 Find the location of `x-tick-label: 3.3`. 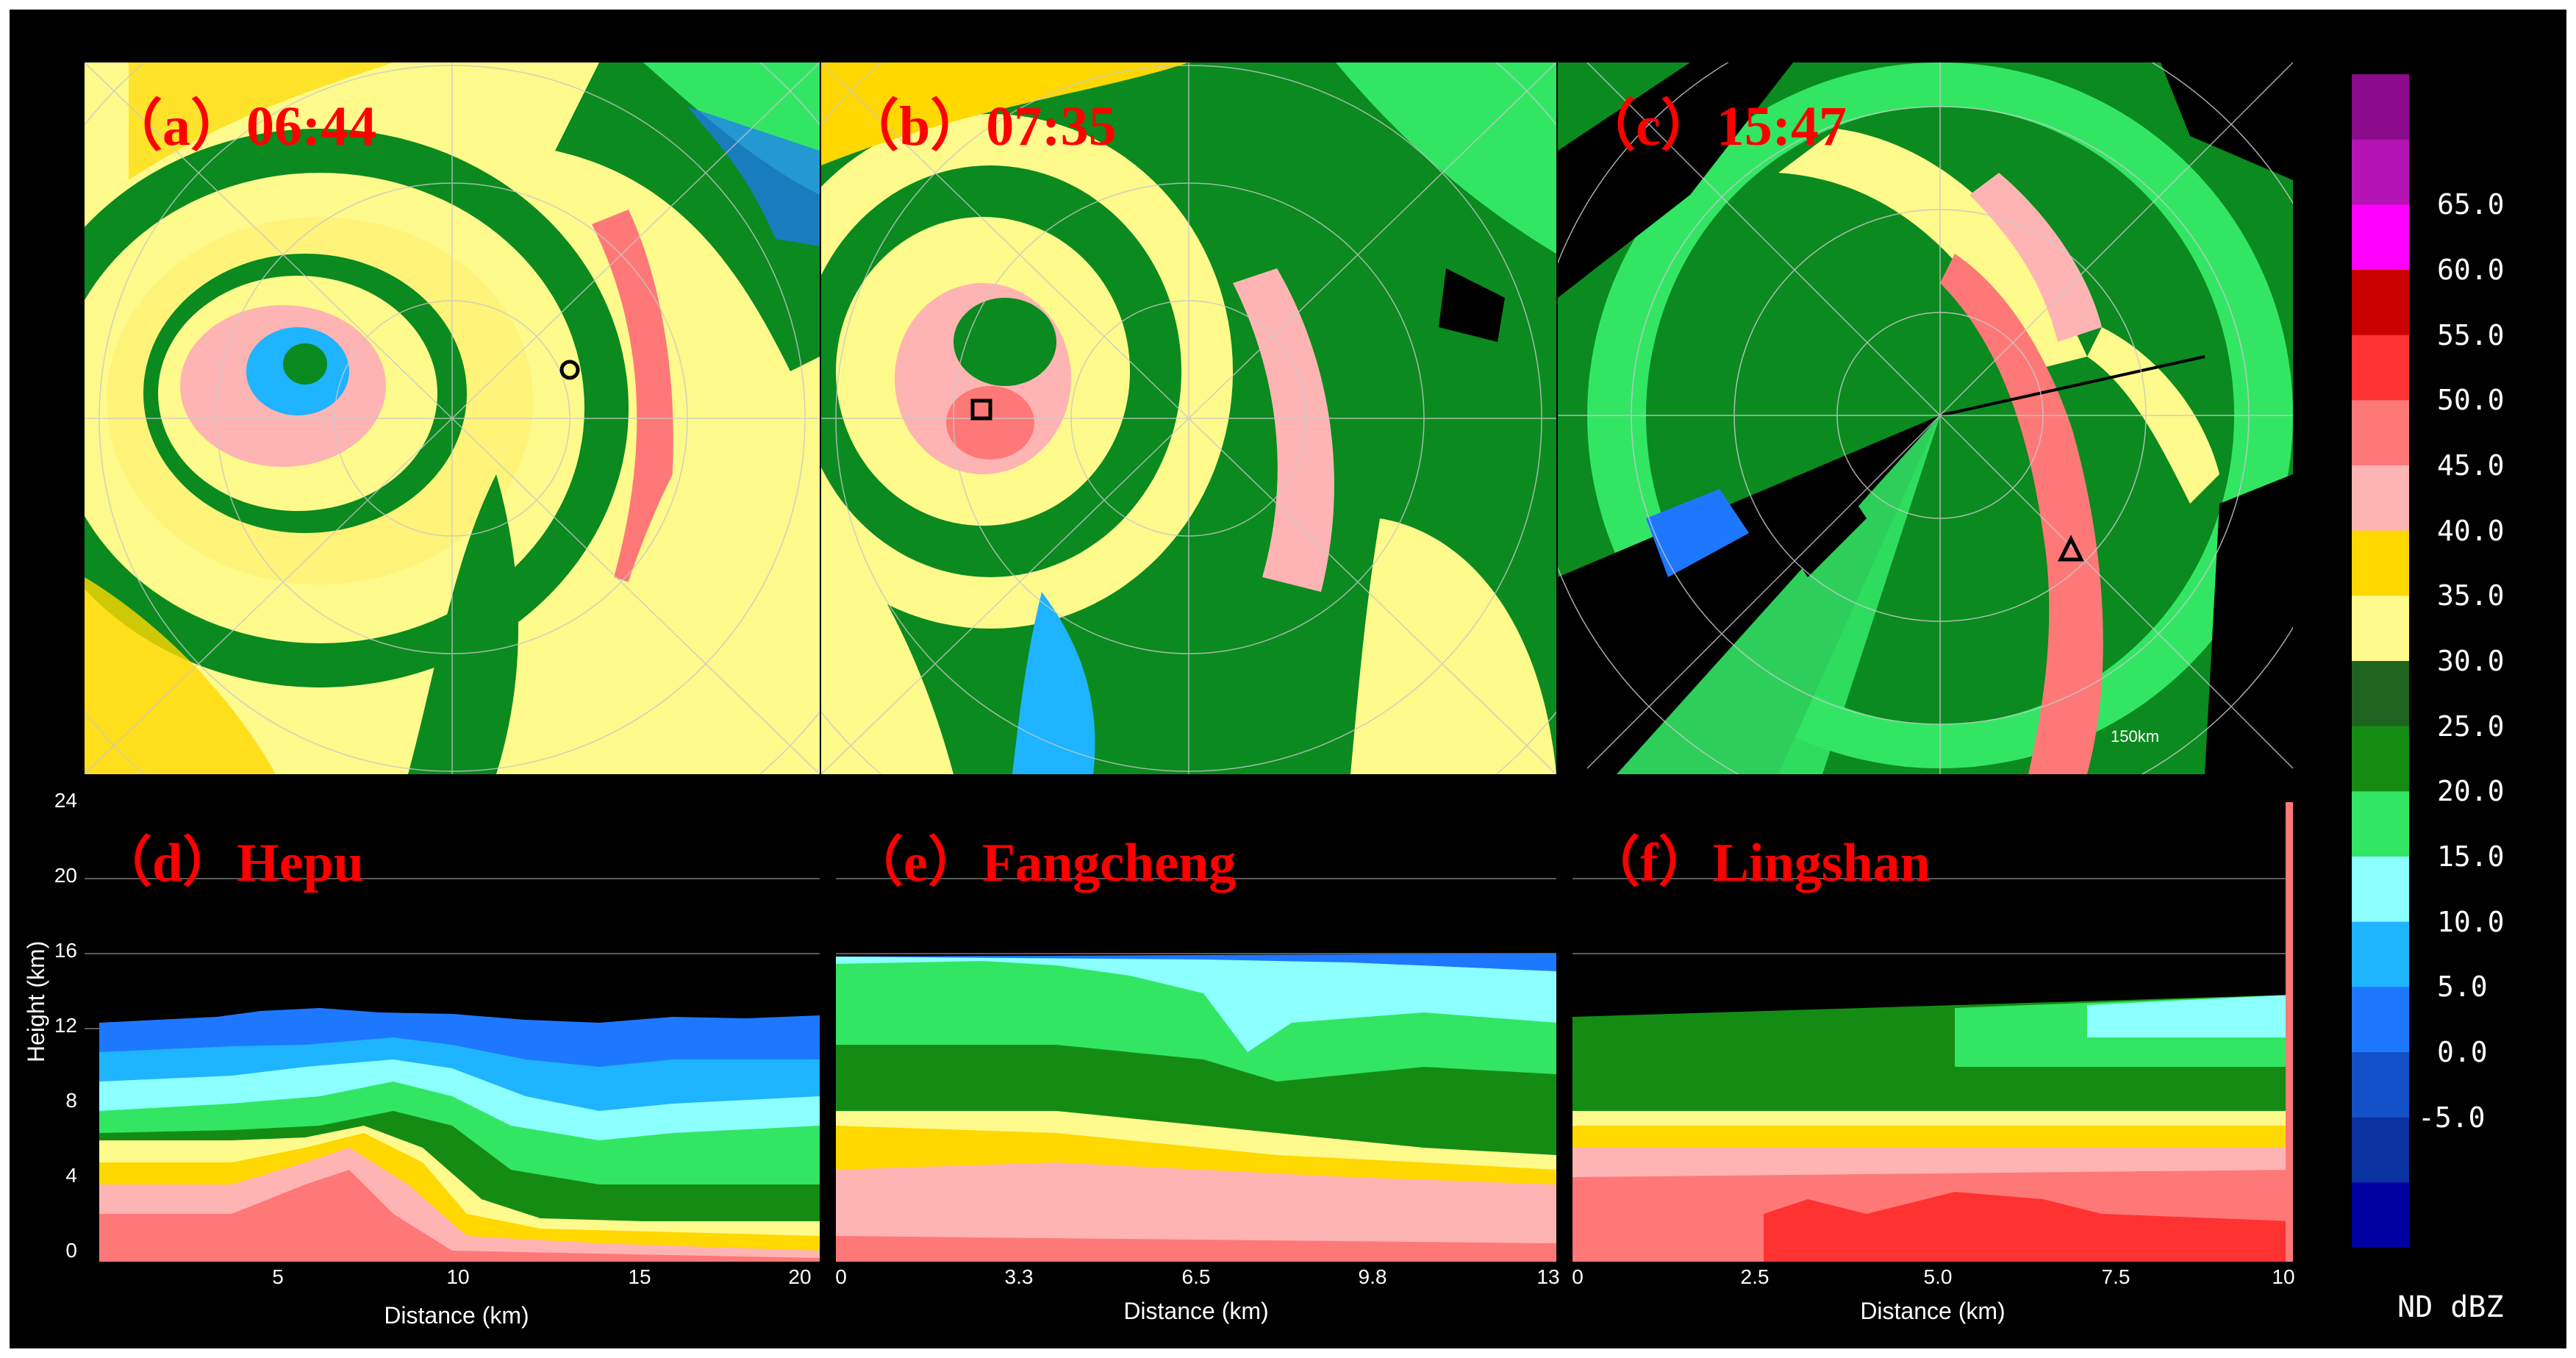

x-tick-label: 3.3 is located at coordinates (1019, 1276).